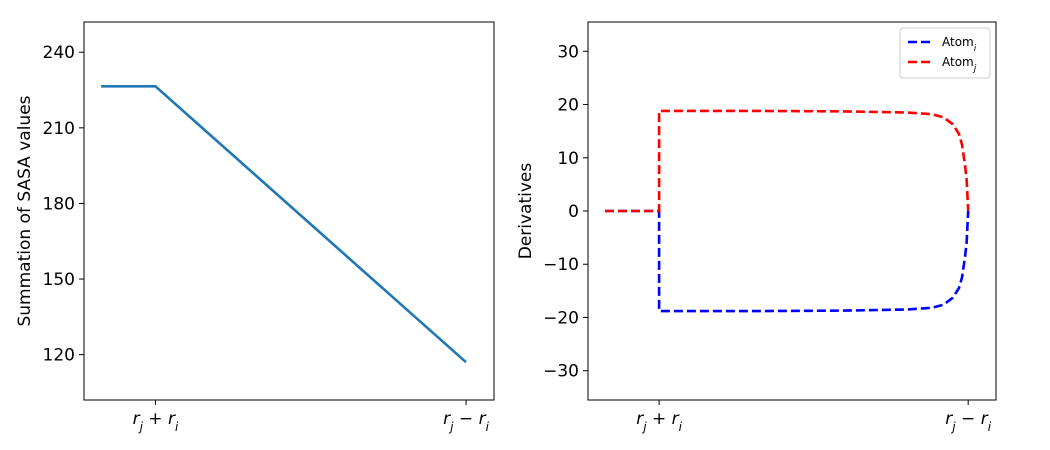  What do you see at coordinates (59, 204) in the screenshot?
I see `y-tick-label: 180` at bounding box center [59, 204].